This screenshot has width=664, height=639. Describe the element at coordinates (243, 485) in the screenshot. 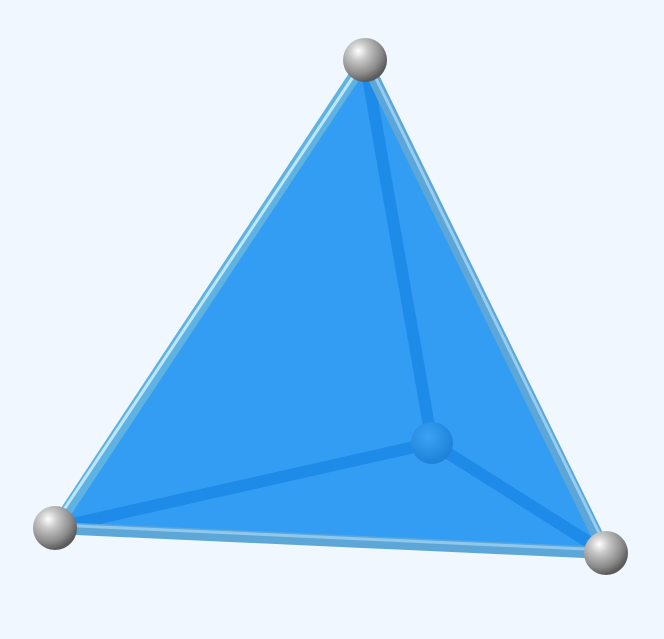

I see `hidden-edge-left` at that location.